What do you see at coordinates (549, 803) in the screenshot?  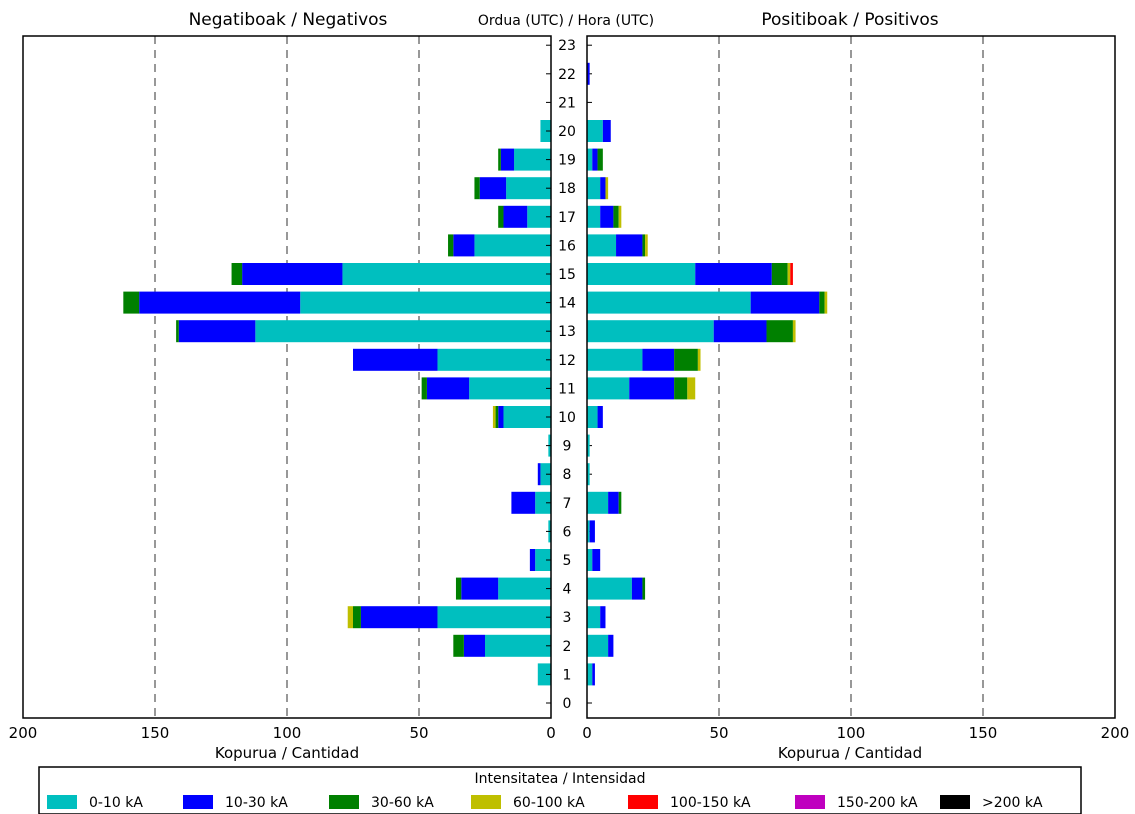 I see `legend-label: 60-100 kA` at bounding box center [549, 803].